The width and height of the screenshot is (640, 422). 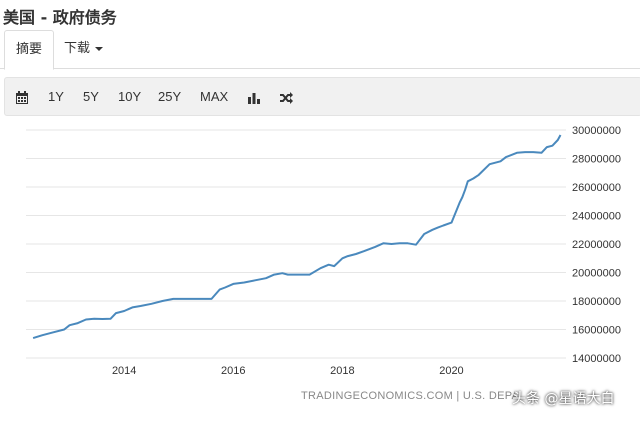 What do you see at coordinates (56, 96) in the screenshot?
I see `range-1y-button: 1Y` at bounding box center [56, 96].